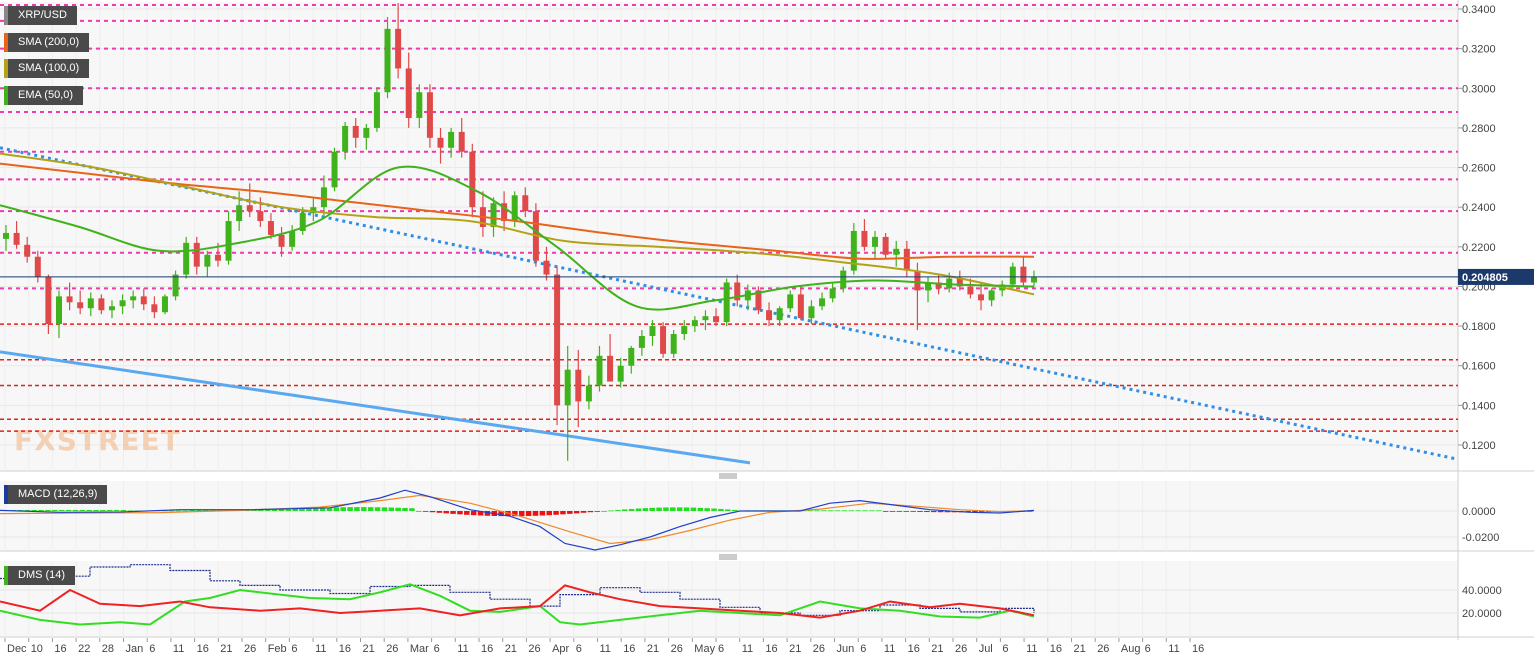 The width and height of the screenshot is (1534, 661). Describe the element at coordinates (1479, 512) in the screenshot. I see `macd-tick-label: 0.0000` at that location.